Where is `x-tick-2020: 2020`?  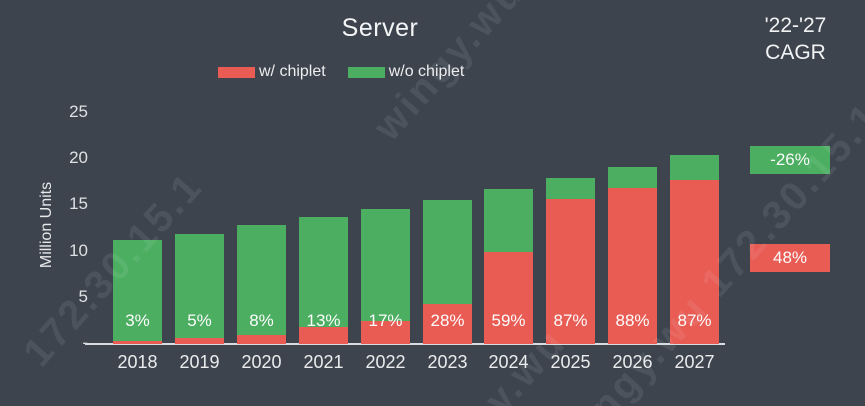
x-tick-2020: 2020 is located at coordinates (261, 362).